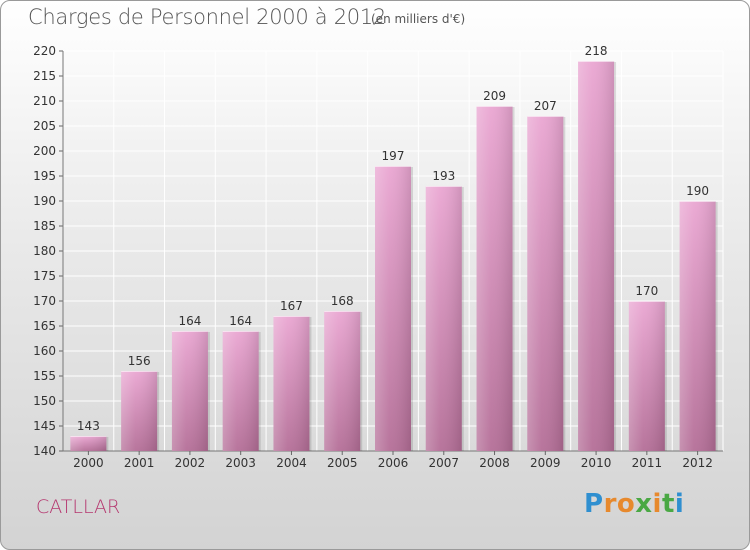 The width and height of the screenshot is (750, 550). I want to click on x-tick-label: 2011, so click(647, 463).